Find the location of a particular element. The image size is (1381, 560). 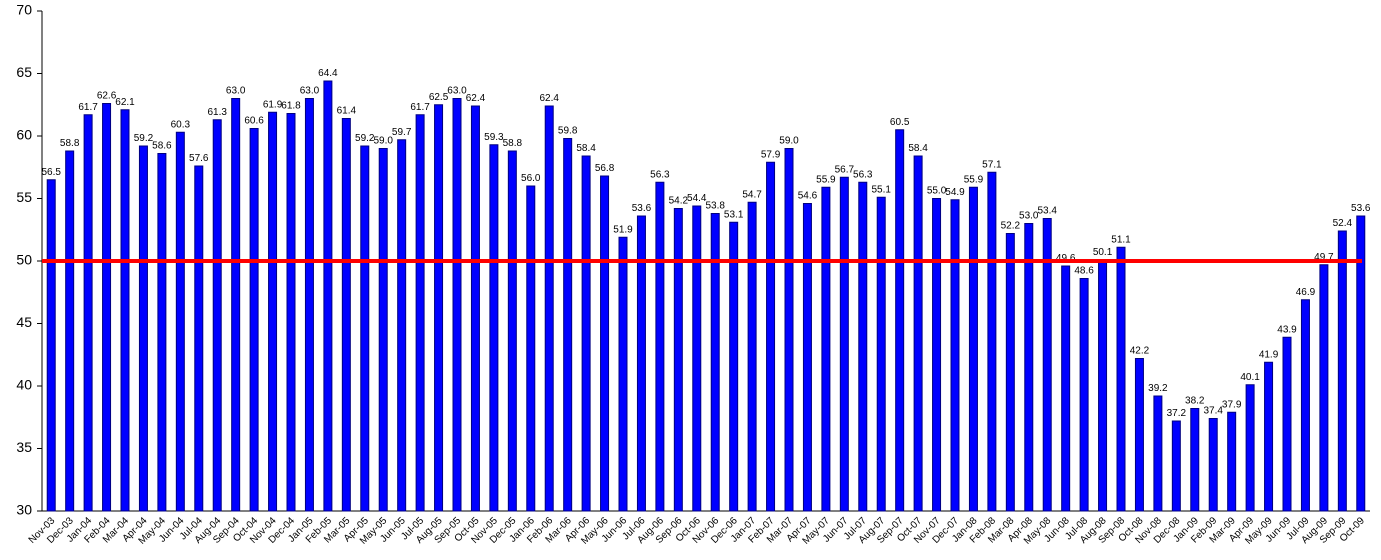

value-label: 55.9 is located at coordinates (974, 179).